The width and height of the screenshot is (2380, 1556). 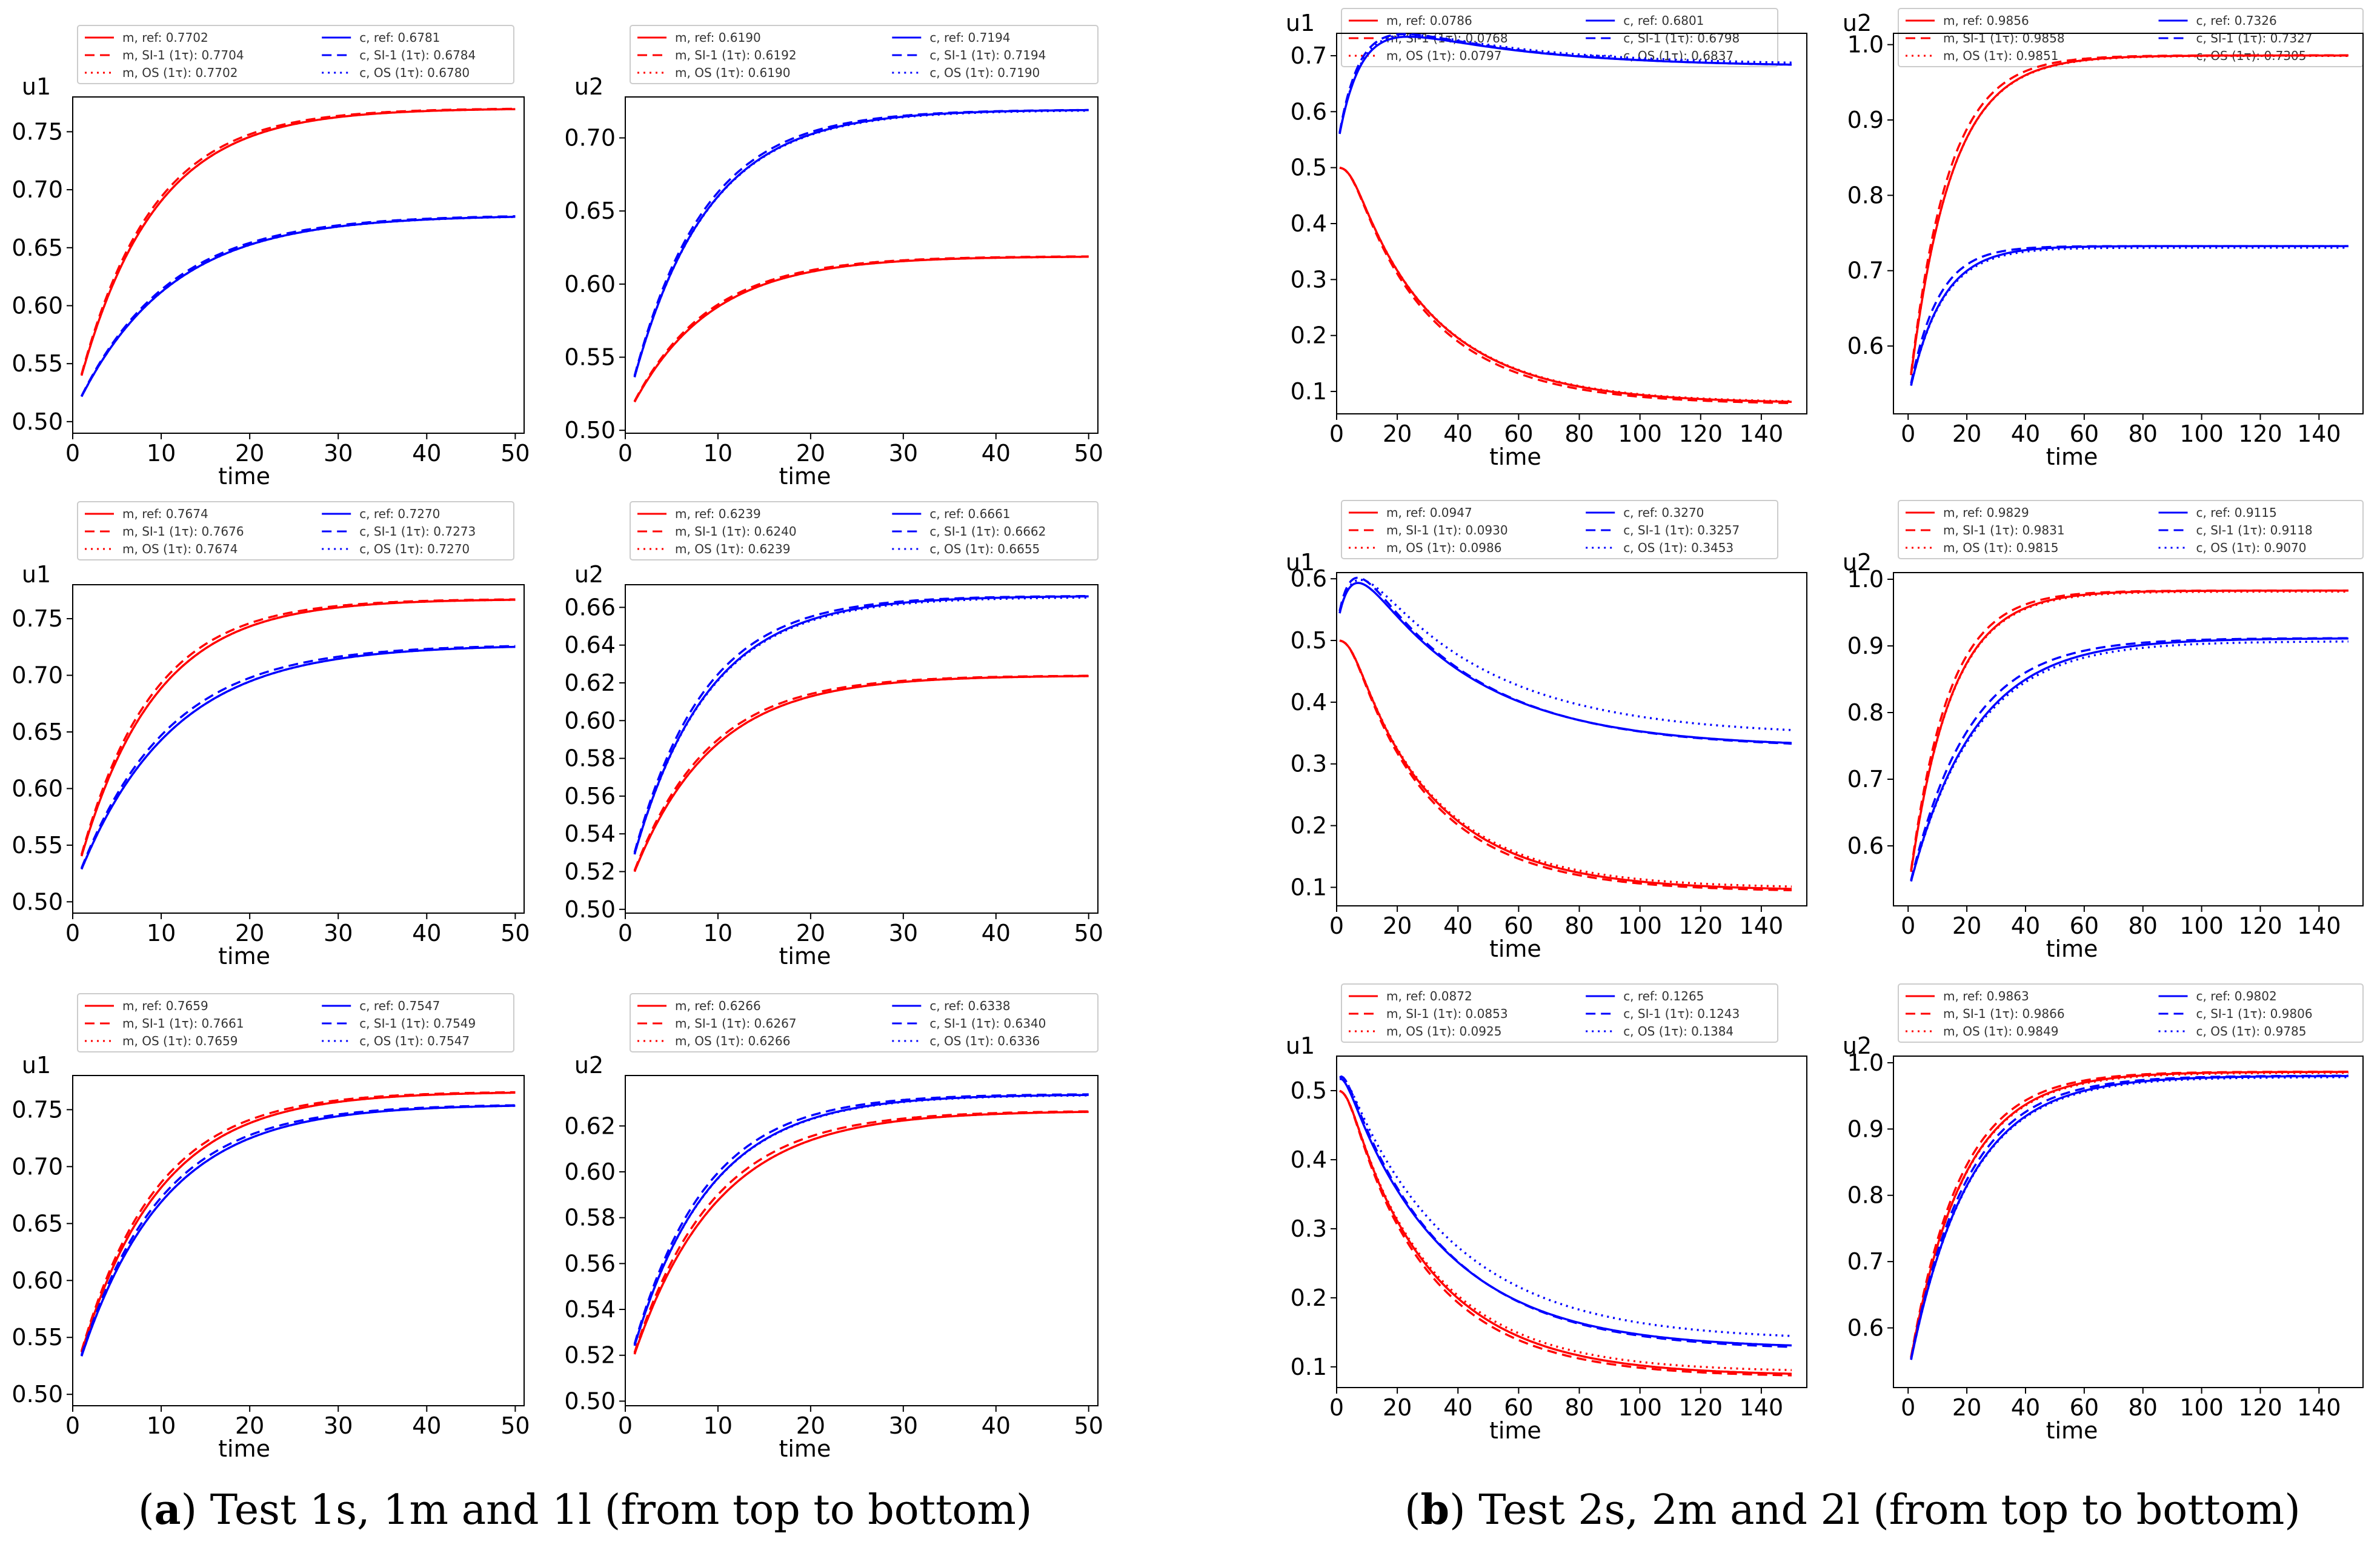 I want to click on legend-entry: c, OS (1τ): 0.6655, so click(x=984, y=549).